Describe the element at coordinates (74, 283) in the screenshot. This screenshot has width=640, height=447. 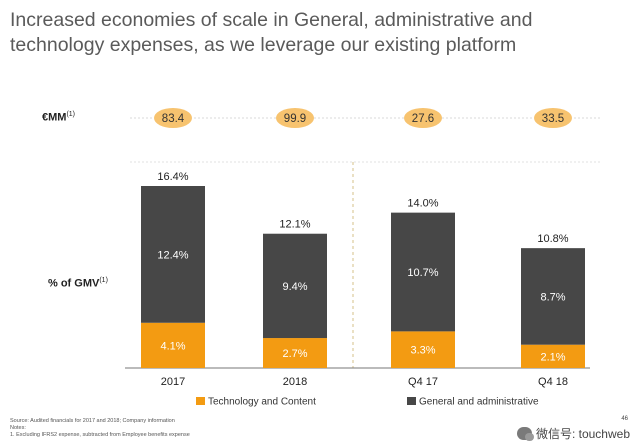
I see `gmv-label-text: % of GMV` at that location.